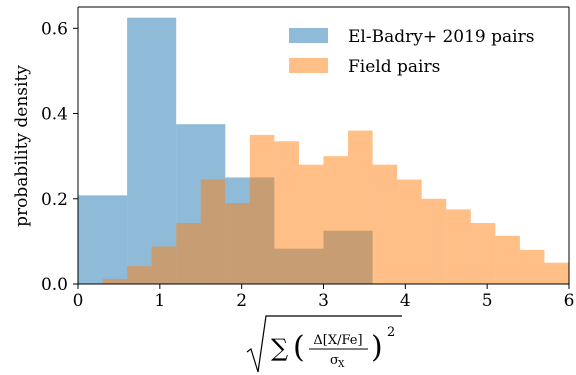 This screenshot has width=576, height=375. Describe the element at coordinates (237, 243) in the screenshot. I see `bar-series1-bin5` at that location.